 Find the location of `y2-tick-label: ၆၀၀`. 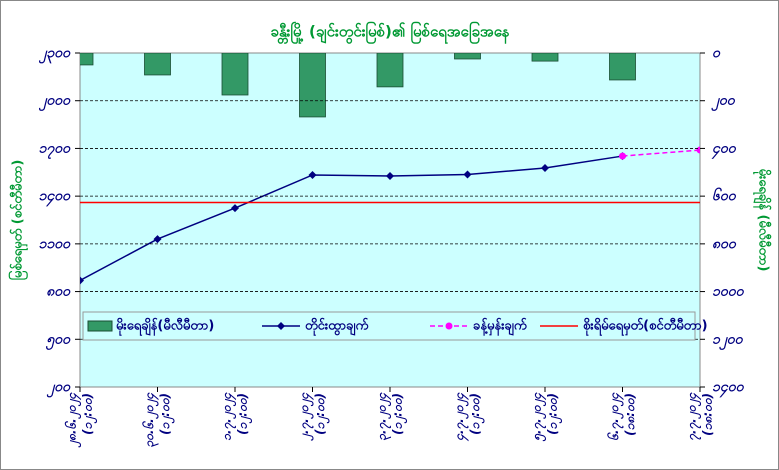

y2-tick-label: ၆၀၀ is located at coordinates (724, 195).